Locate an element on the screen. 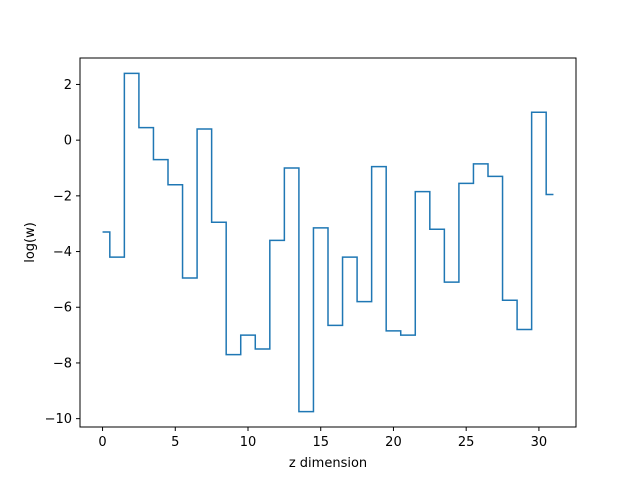 This screenshot has width=640, height=480. y-axis-label: log(w) is located at coordinates (30, 242).